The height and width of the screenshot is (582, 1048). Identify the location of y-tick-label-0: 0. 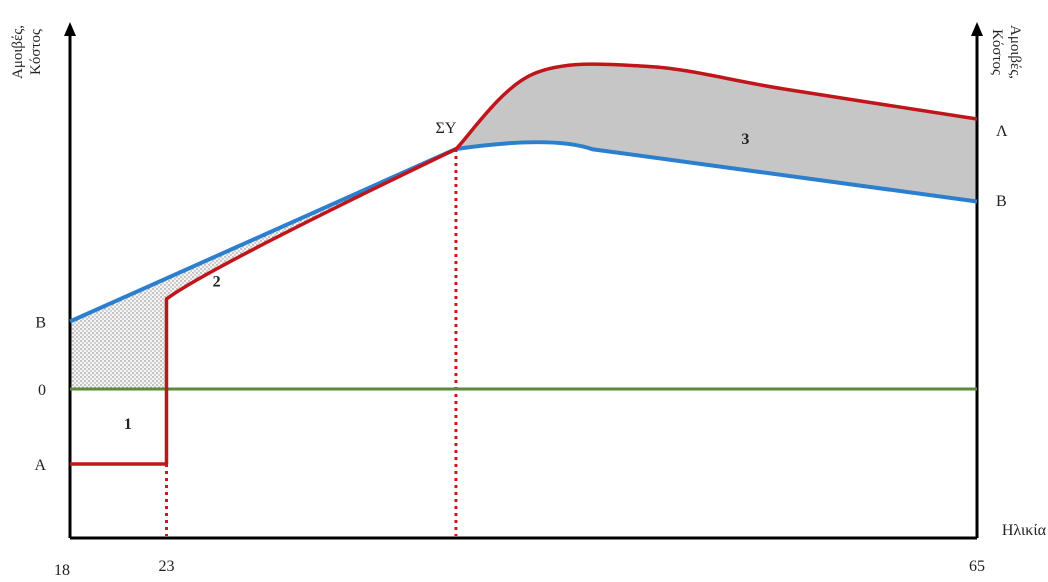
(42, 390).